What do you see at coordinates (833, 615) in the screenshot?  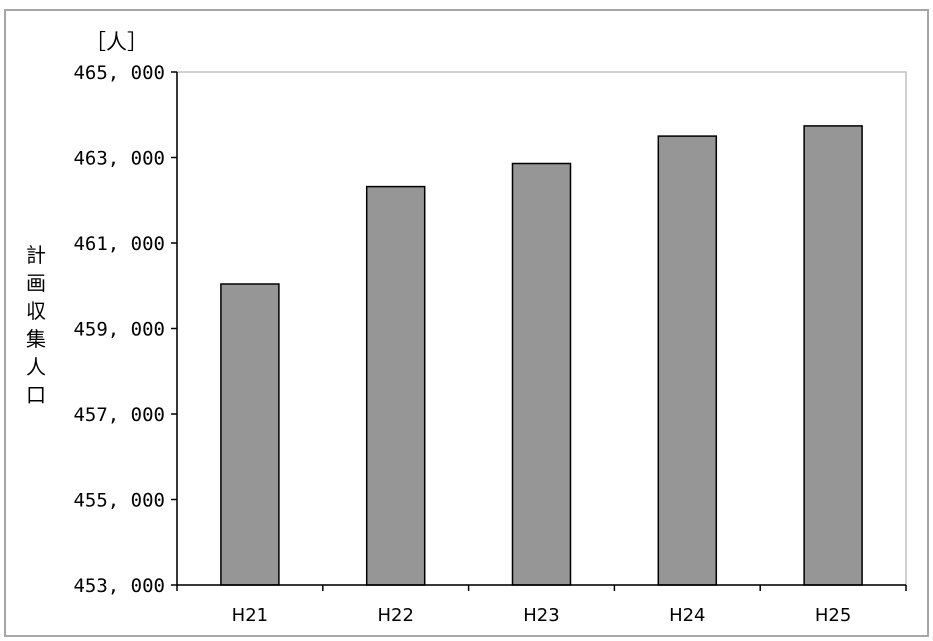 I see `x-tick-label: H25` at bounding box center [833, 615].